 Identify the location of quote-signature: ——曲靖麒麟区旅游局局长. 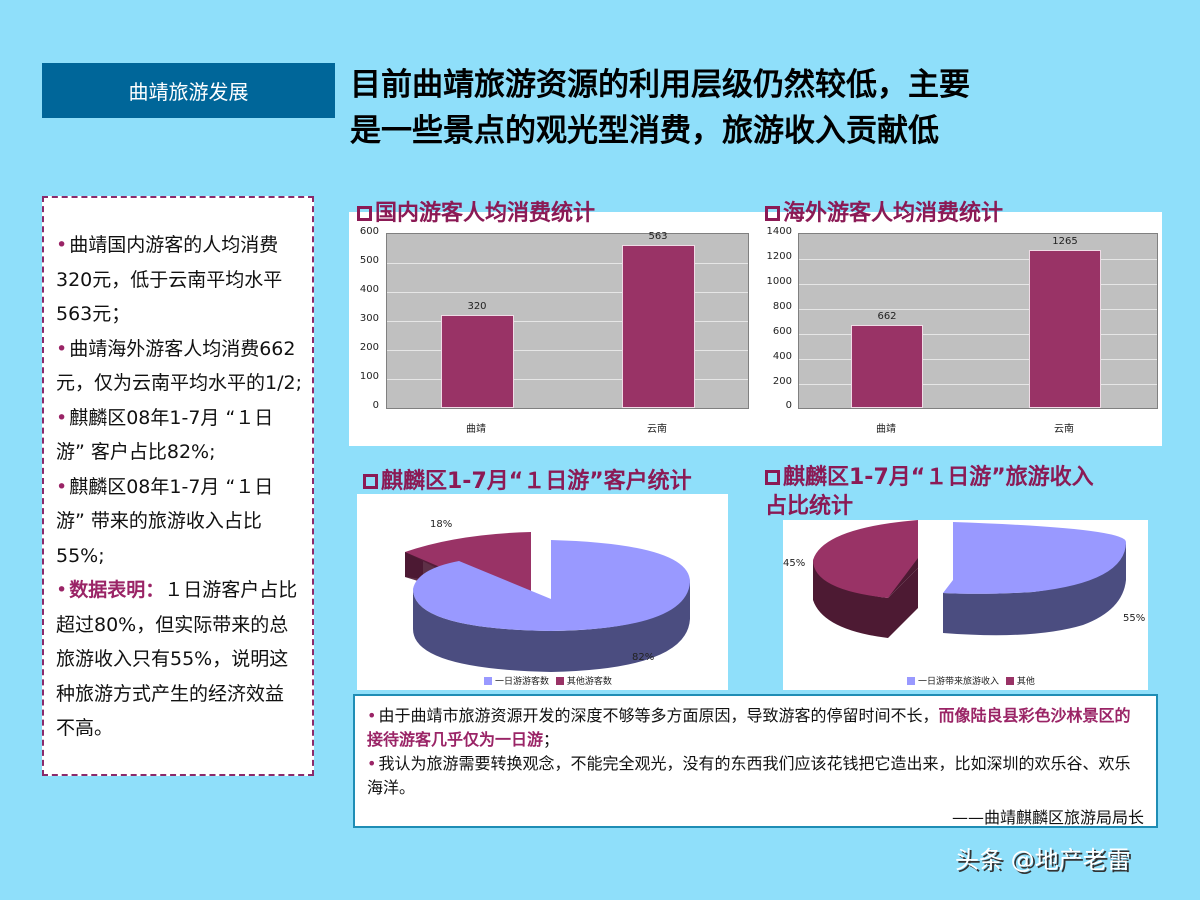
(1047, 817).